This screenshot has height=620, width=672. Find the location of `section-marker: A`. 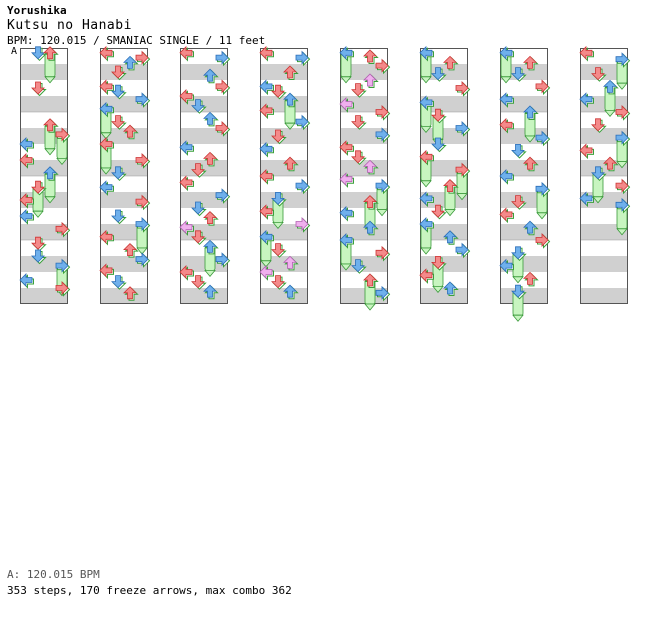

section-marker: A is located at coordinates (14, 51).